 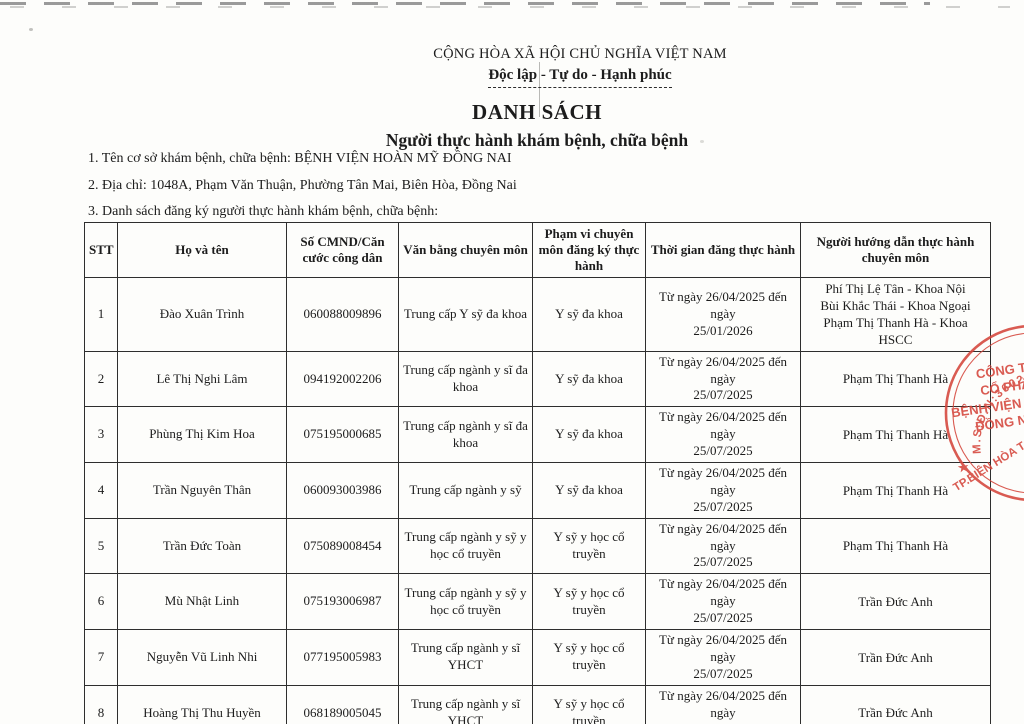 I want to click on stamp-center-line: CỔ PHẦN, so click(x=1001, y=386).